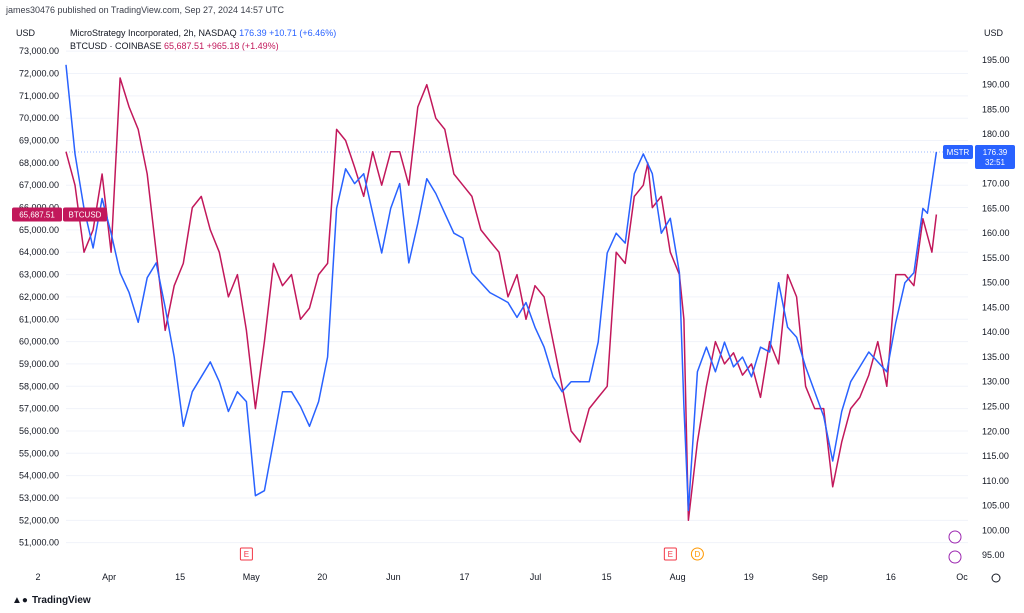 Image resolution: width=1024 pixels, height=613 pixels. What do you see at coordinates (39, 141) in the screenshot?
I see `y-left-tick-label: 69,000.00` at bounding box center [39, 141].